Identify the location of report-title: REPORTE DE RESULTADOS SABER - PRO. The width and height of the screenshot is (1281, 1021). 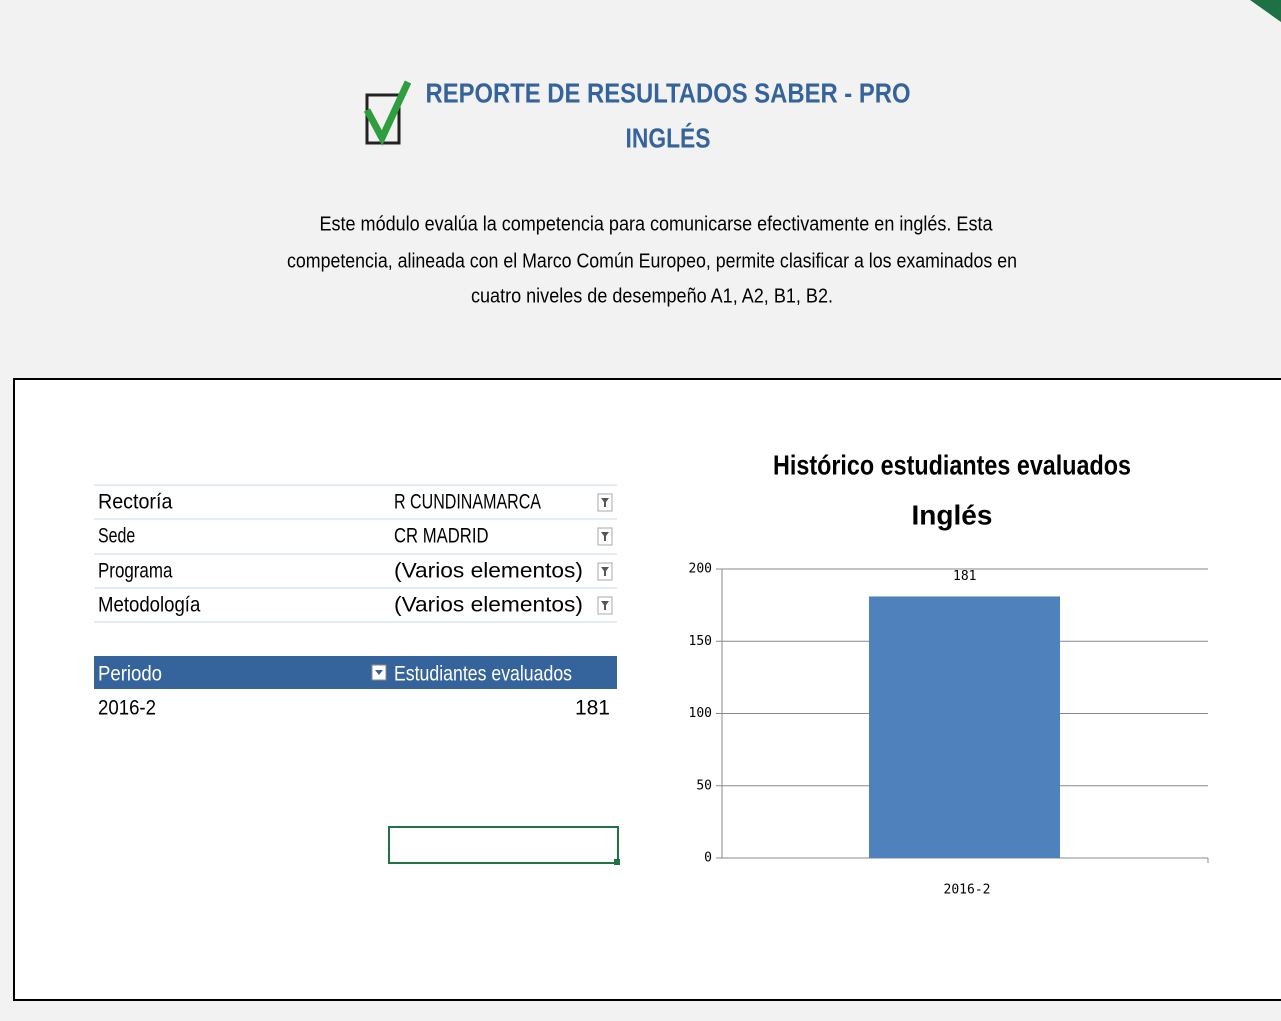
(668, 92).